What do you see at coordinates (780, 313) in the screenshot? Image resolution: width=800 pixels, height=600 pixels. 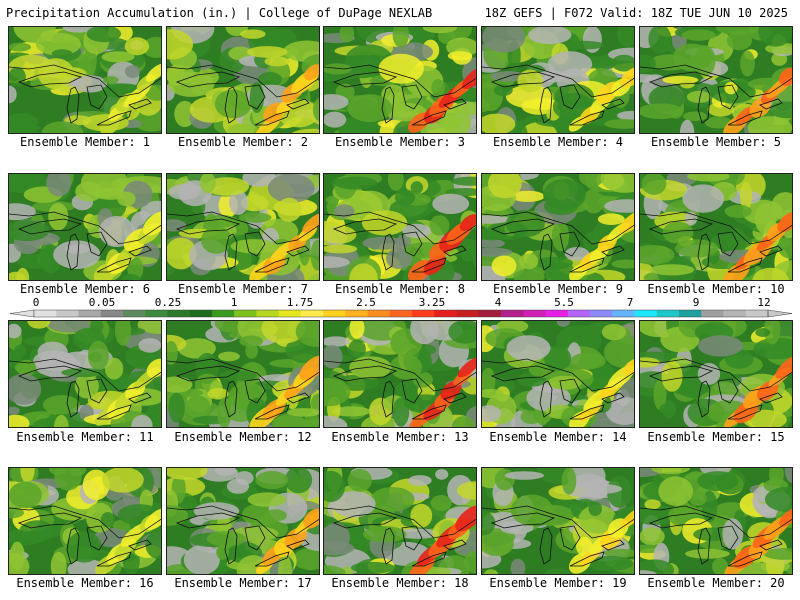 I see `colorbar-max-arrow` at bounding box center [780, 313].